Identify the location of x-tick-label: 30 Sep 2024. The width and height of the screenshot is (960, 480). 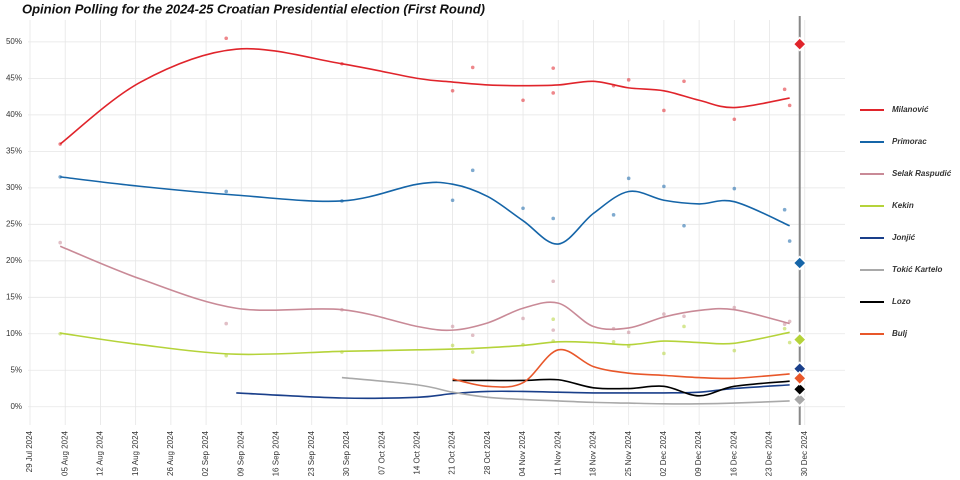
(346, 453).